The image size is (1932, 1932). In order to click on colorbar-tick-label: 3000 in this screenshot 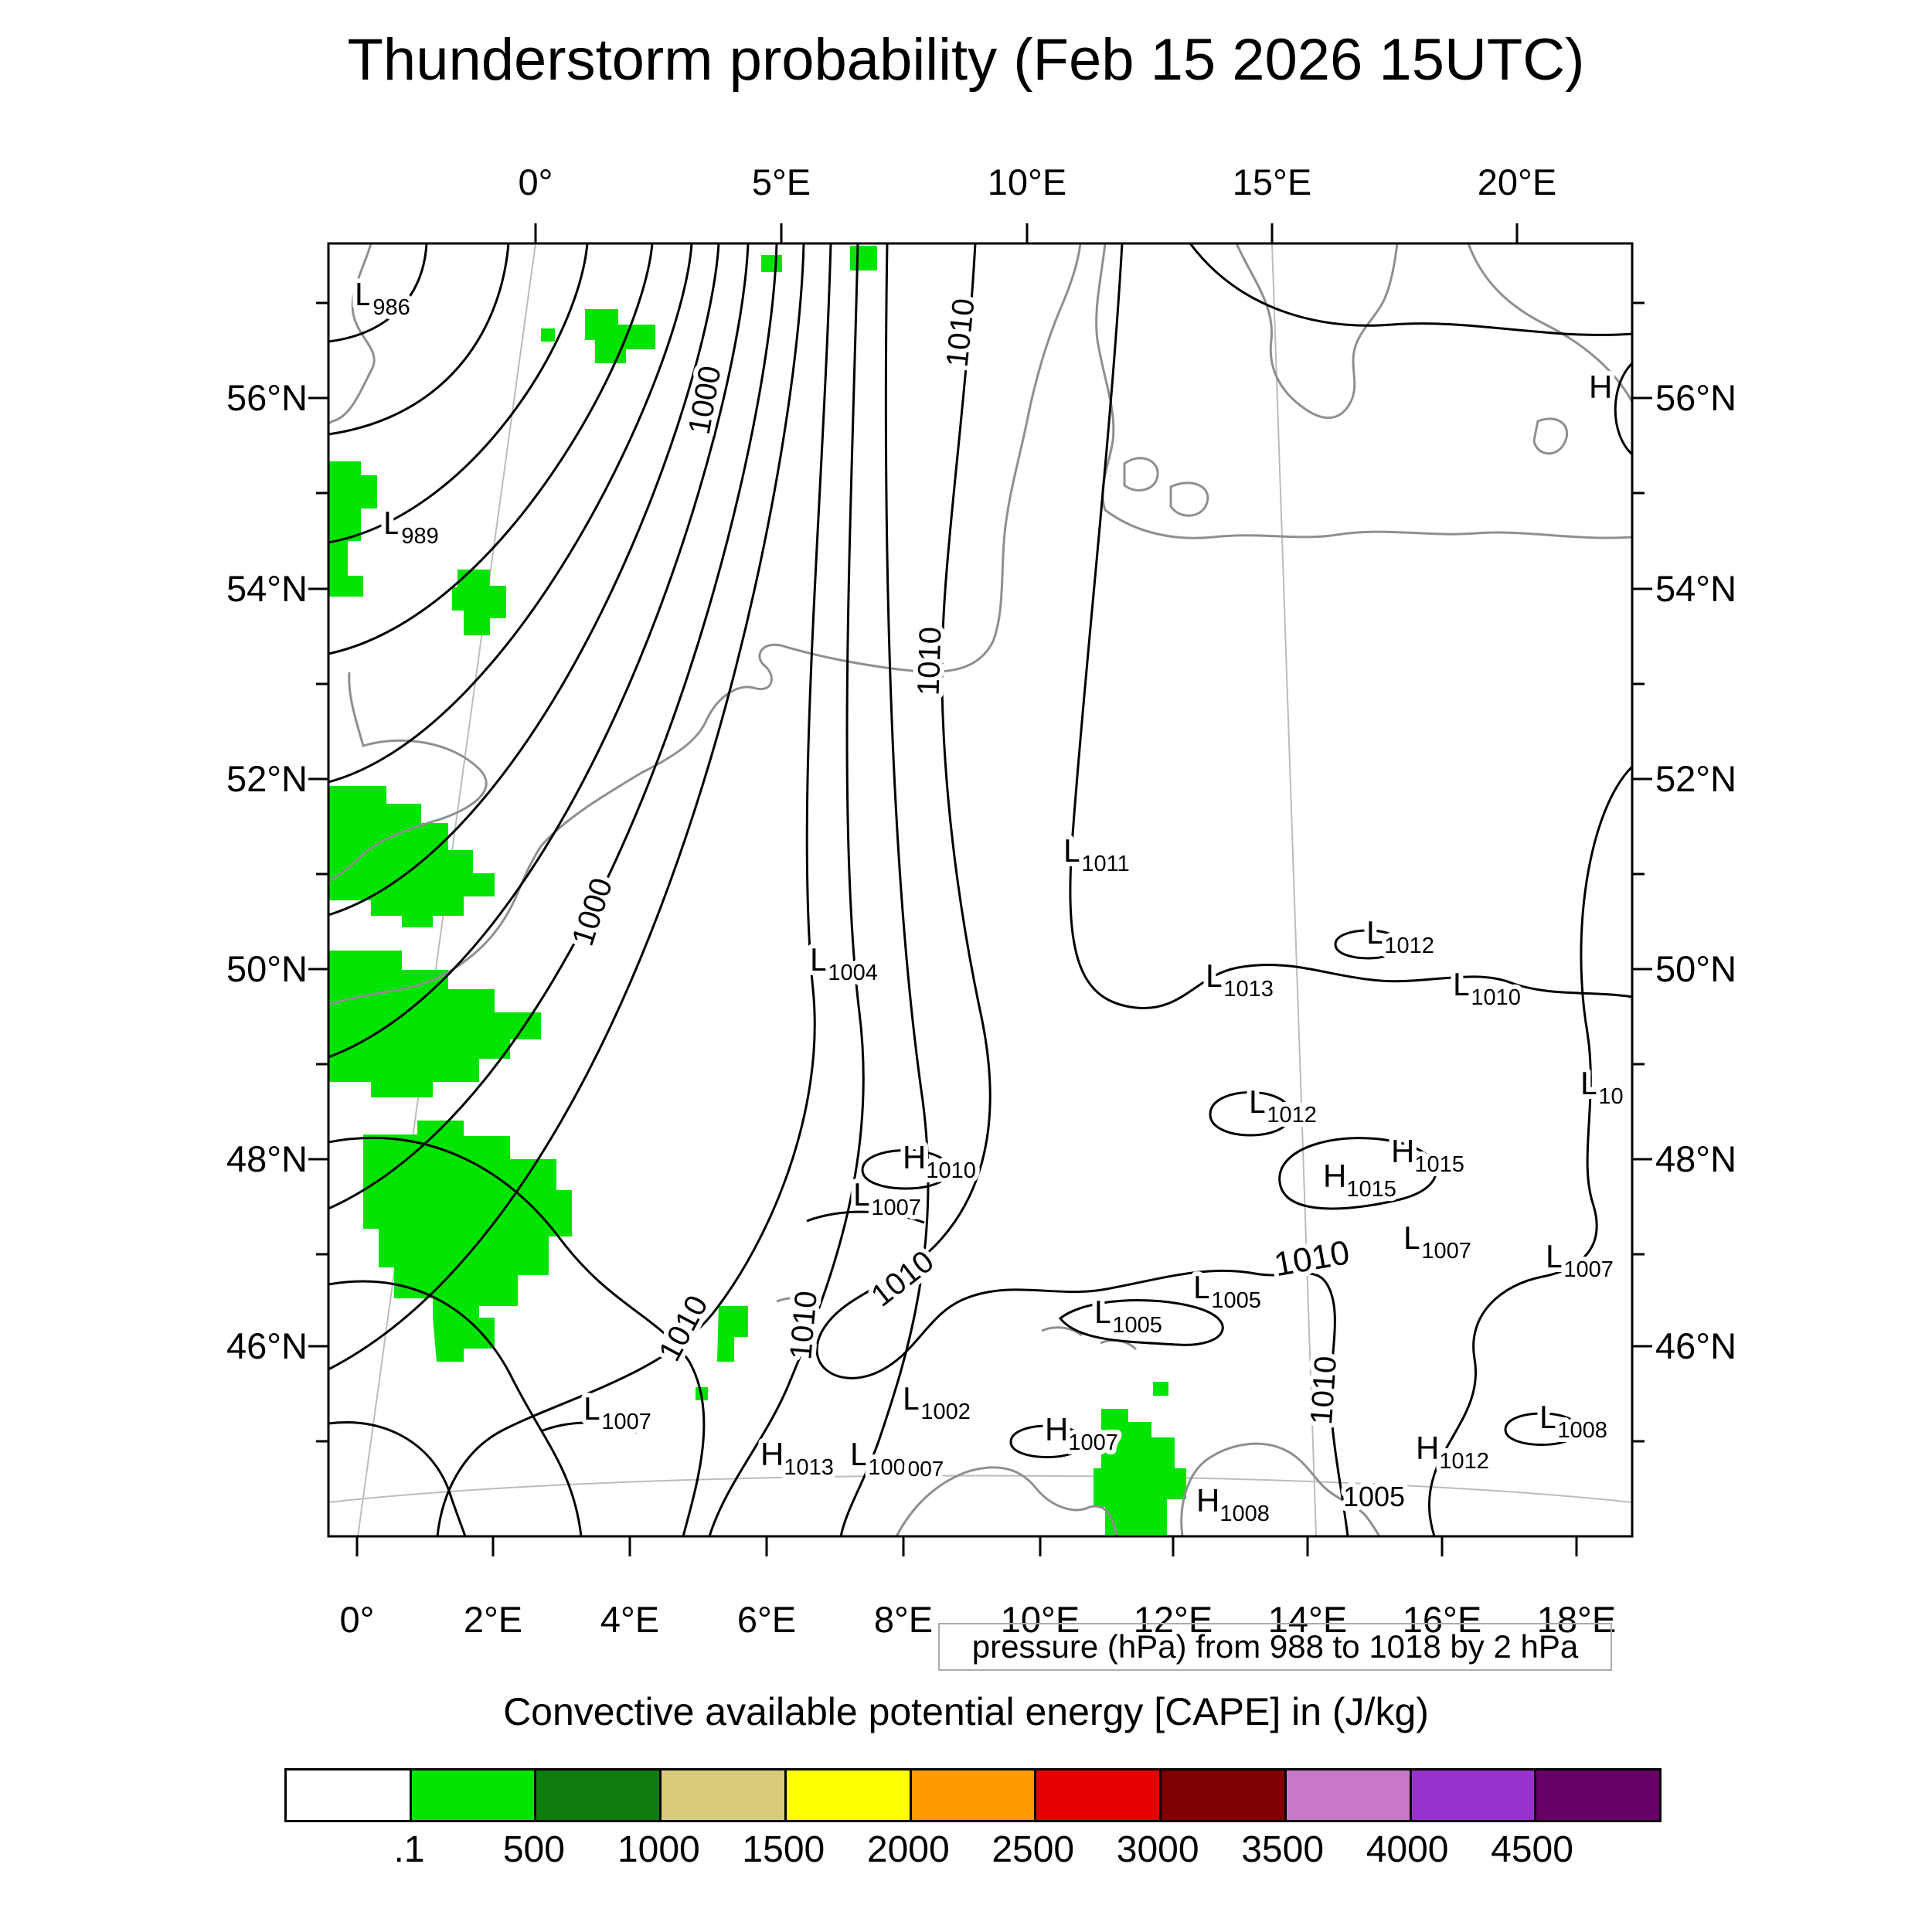, I will do `click(1157, 1850)`.